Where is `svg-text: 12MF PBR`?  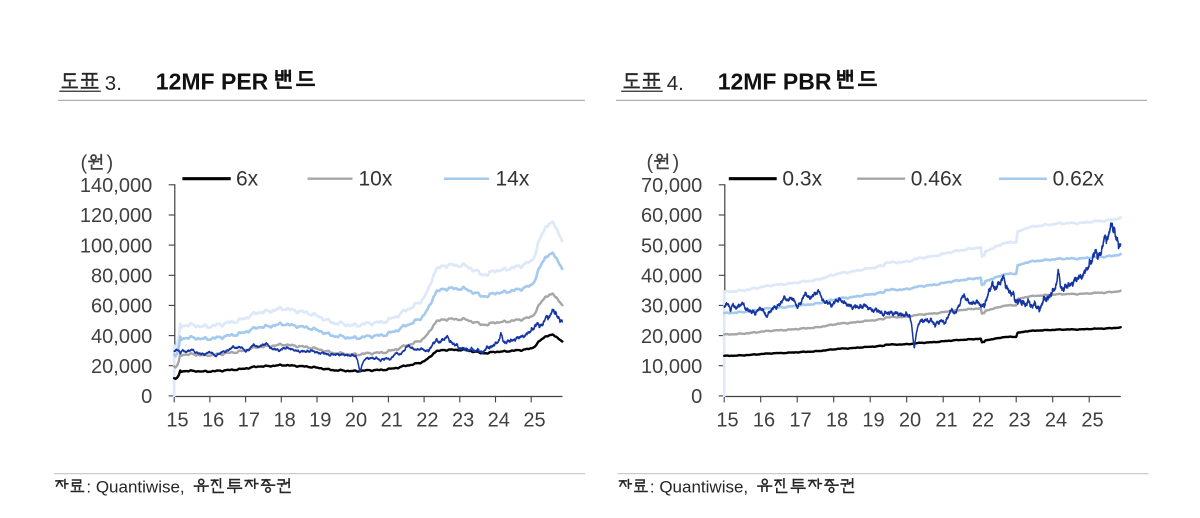
svg-text: 12MF PBR is located at coordinates (775, 82).